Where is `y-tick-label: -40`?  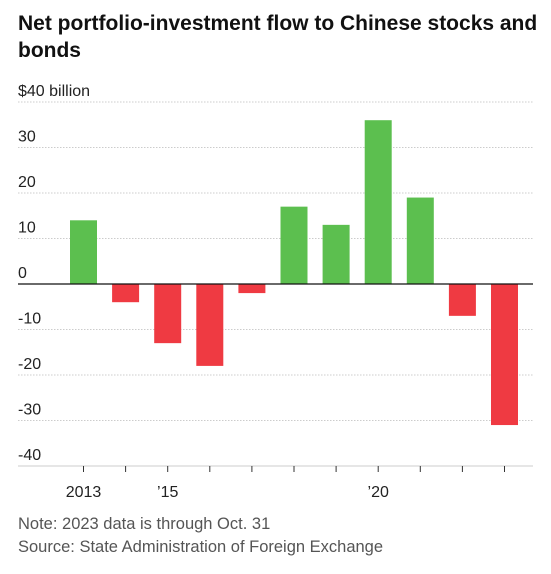
y-tick-label: -40 is located at coordinates (29, 455).